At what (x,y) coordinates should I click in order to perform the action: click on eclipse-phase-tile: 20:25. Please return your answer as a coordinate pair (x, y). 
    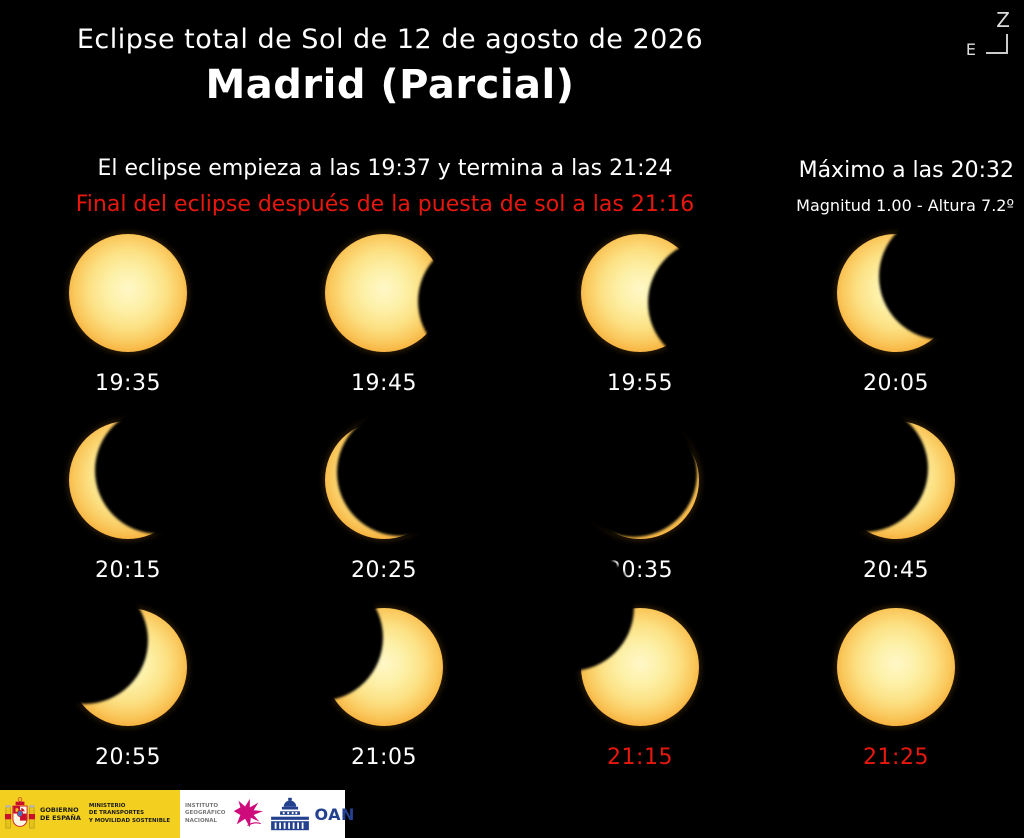
    Looking at the image, I should click on (384, 498).